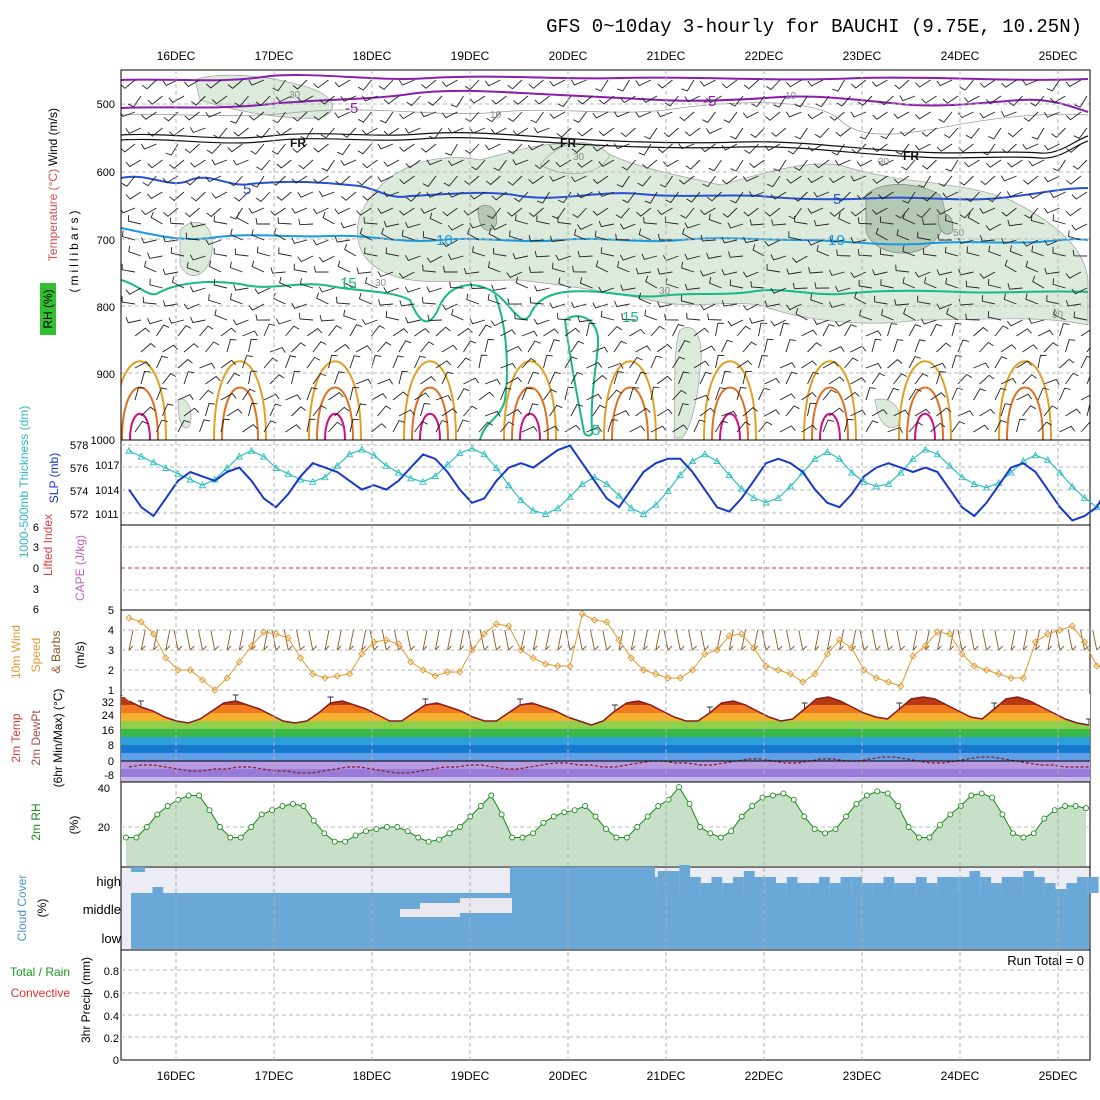 Image resolution: width=1100 pixels, height=1100 pixels. Describe the element at coordinates (108, 703) in the screenshot. I see `temp-tick: 32` at that location.